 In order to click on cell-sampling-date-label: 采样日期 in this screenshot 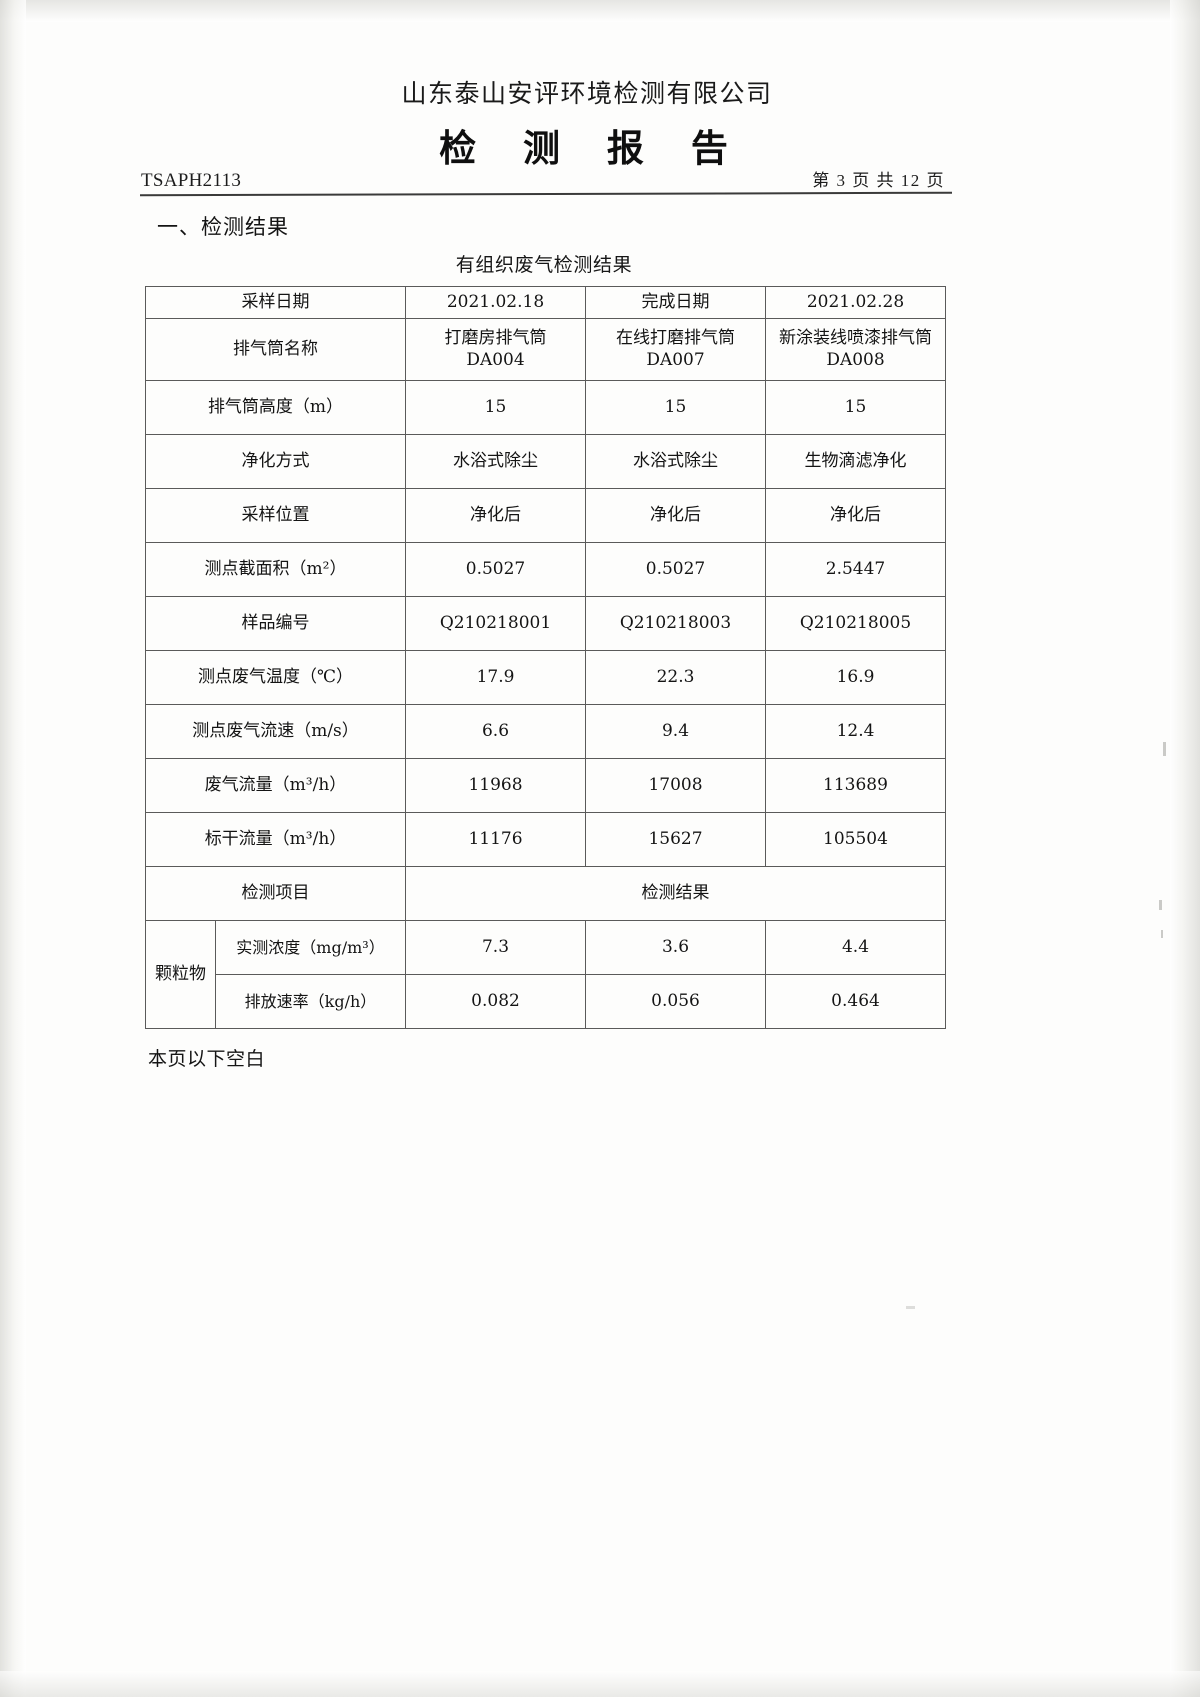, I will do `click(275, 302)`.